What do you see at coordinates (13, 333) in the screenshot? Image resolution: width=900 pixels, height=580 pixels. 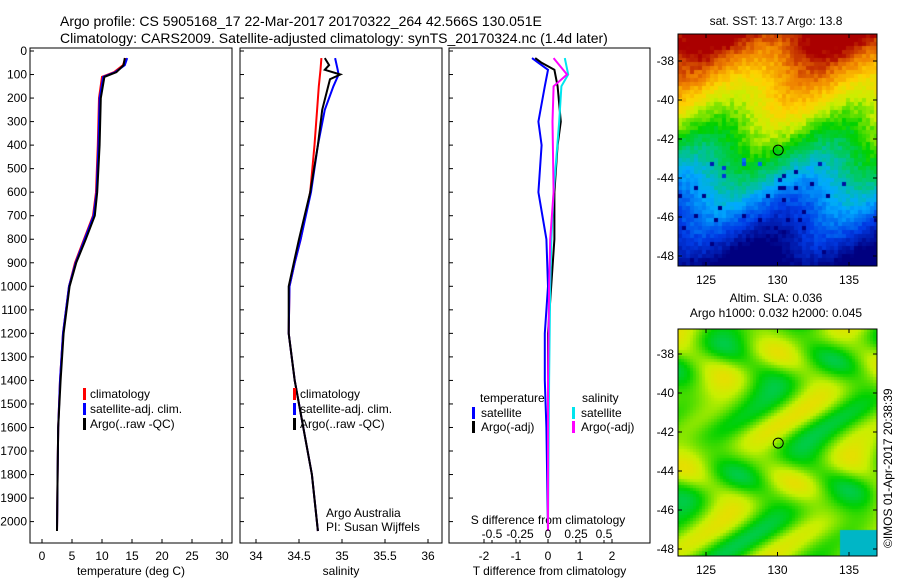 I see `depth-tick-label: 1200` at bounding box center [13, 333].